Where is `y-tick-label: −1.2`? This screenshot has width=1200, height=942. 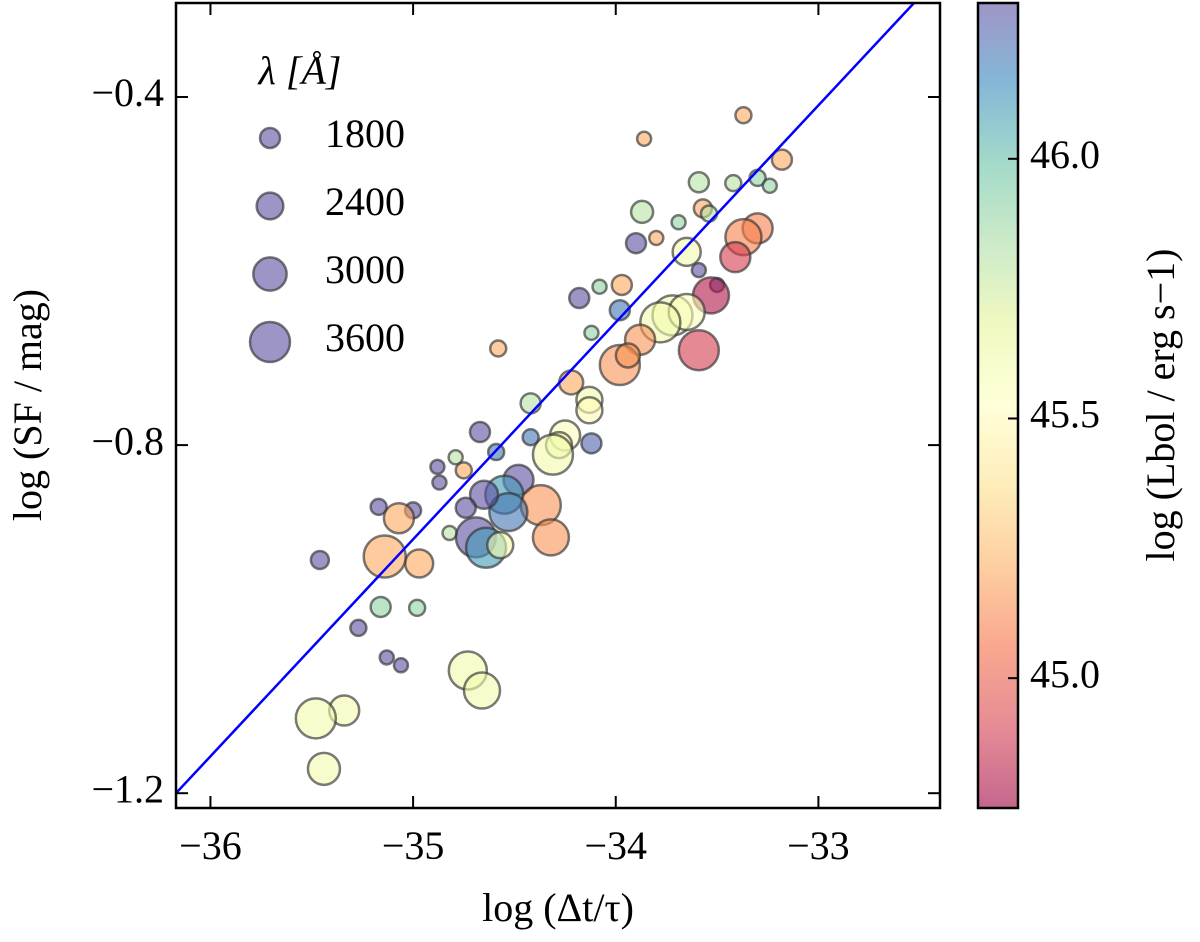
y-tick-label: −1.2 is located at coordinates (127, 788).